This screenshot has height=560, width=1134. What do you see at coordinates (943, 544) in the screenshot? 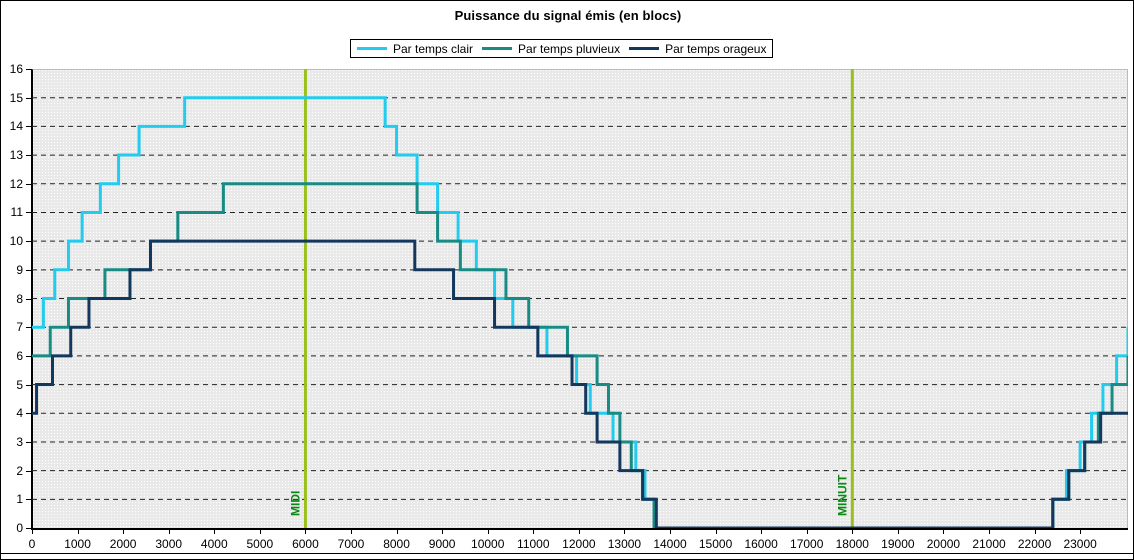
I see `x-tick-label: 20000` at bounding box center [943, 544].